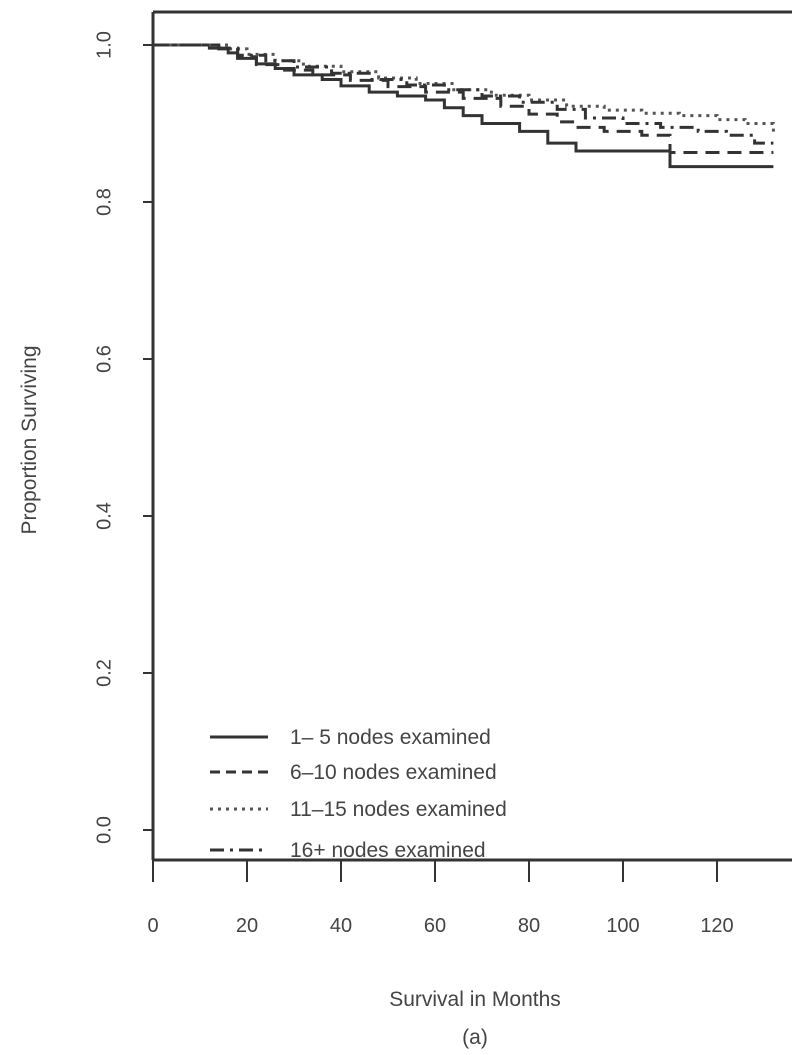 The image size is (792, 1055). I want to click on y-tick-label: 0.6, so click(104, 359).